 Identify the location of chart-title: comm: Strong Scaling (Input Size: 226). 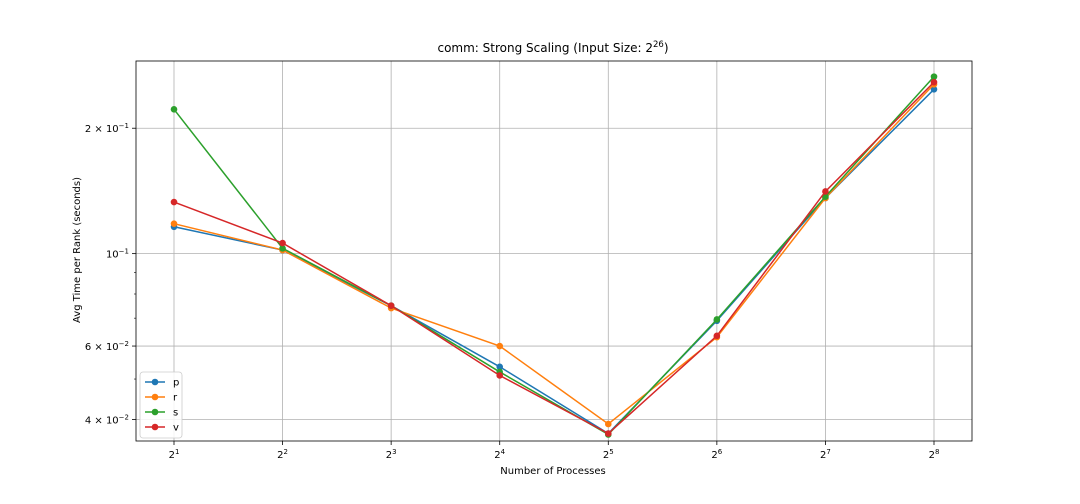
(552, 47).